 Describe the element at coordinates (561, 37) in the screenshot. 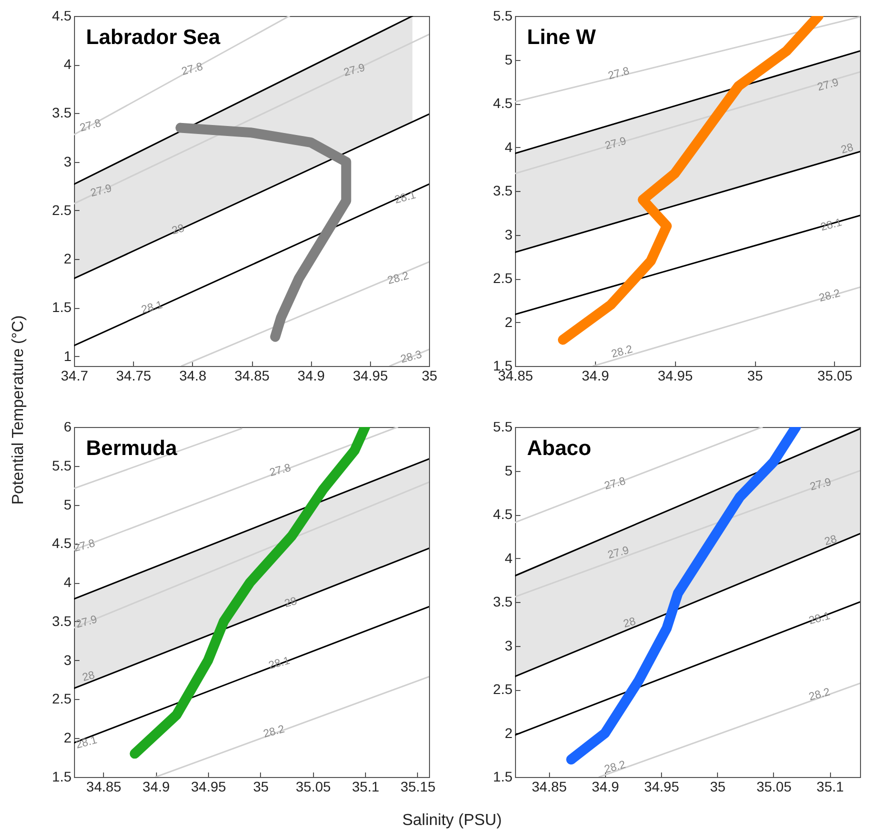

I see `chart-title: Line W` at that location.